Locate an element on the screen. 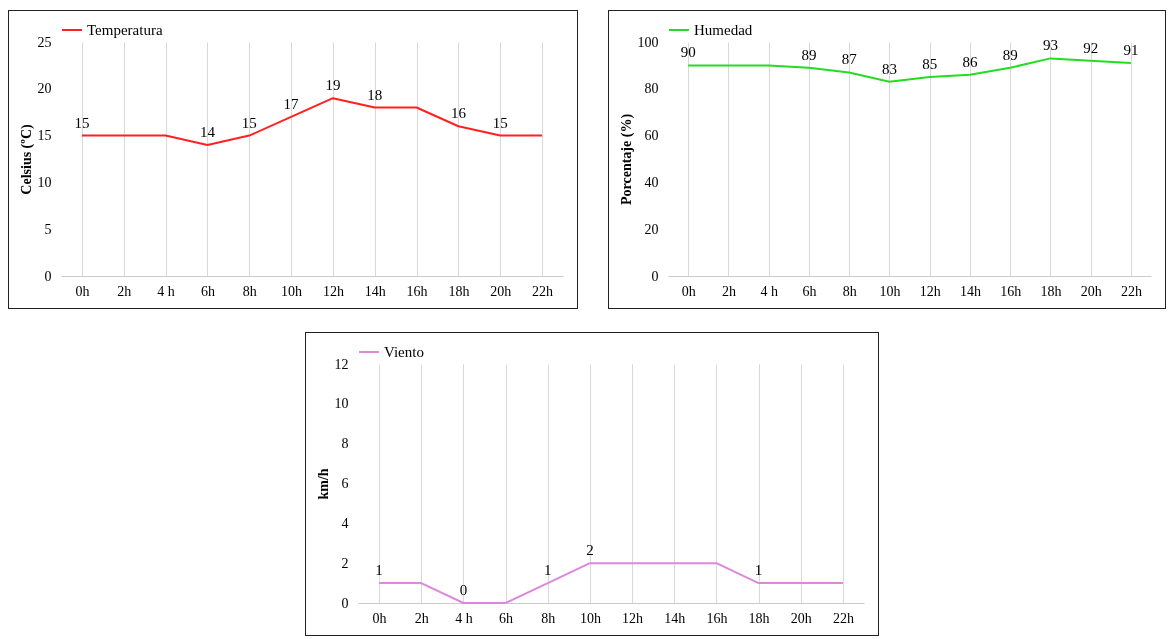 The image size is (1168, 639). y-tick-label: 100 is located at coordinates (648, 42).